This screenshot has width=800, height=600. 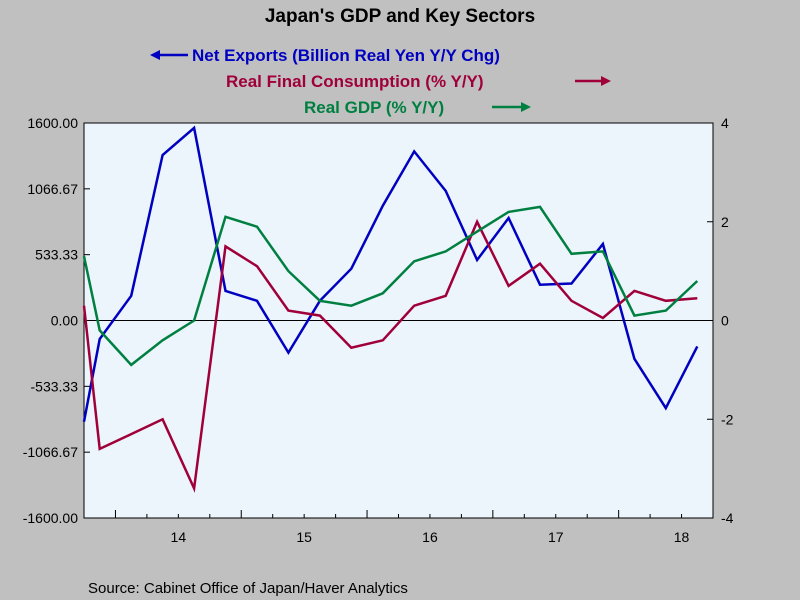 What do you see at coordinates (725, 321) in the screenshot?
I see `right-tick-label: 0` at bounding box center [725, 321].